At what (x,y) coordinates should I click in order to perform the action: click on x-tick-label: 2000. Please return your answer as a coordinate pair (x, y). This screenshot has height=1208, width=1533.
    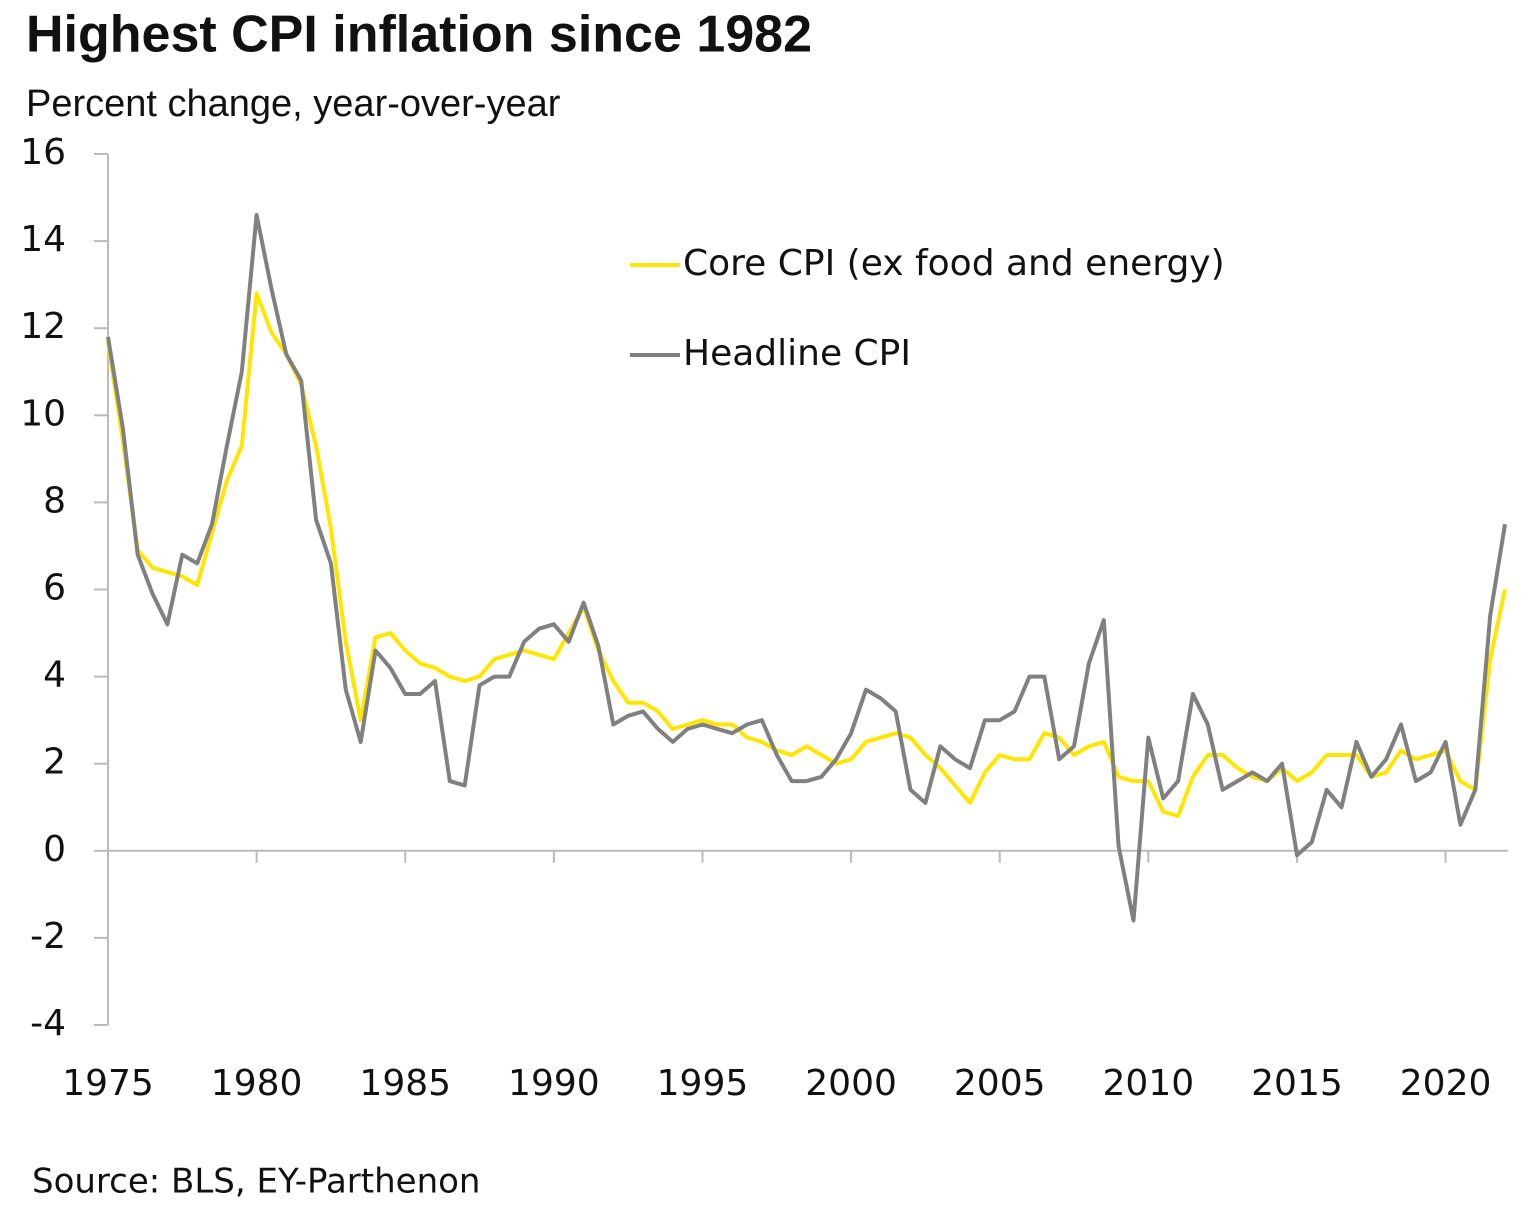
    Looking at the image, I should click on (851, 1083).